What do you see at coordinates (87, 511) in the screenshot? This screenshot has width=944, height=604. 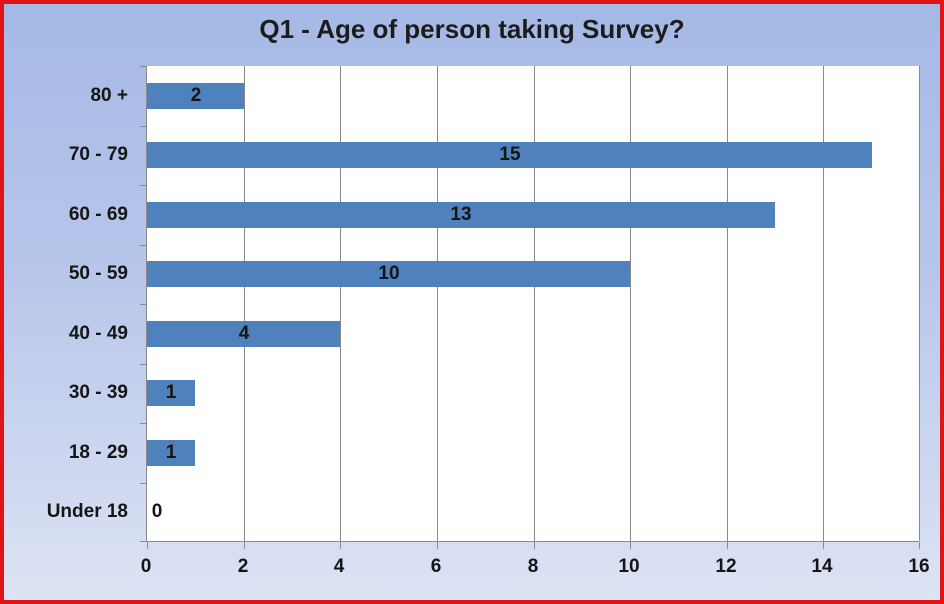 I see `category-label: Under 18` at bounding box center [87, 511].